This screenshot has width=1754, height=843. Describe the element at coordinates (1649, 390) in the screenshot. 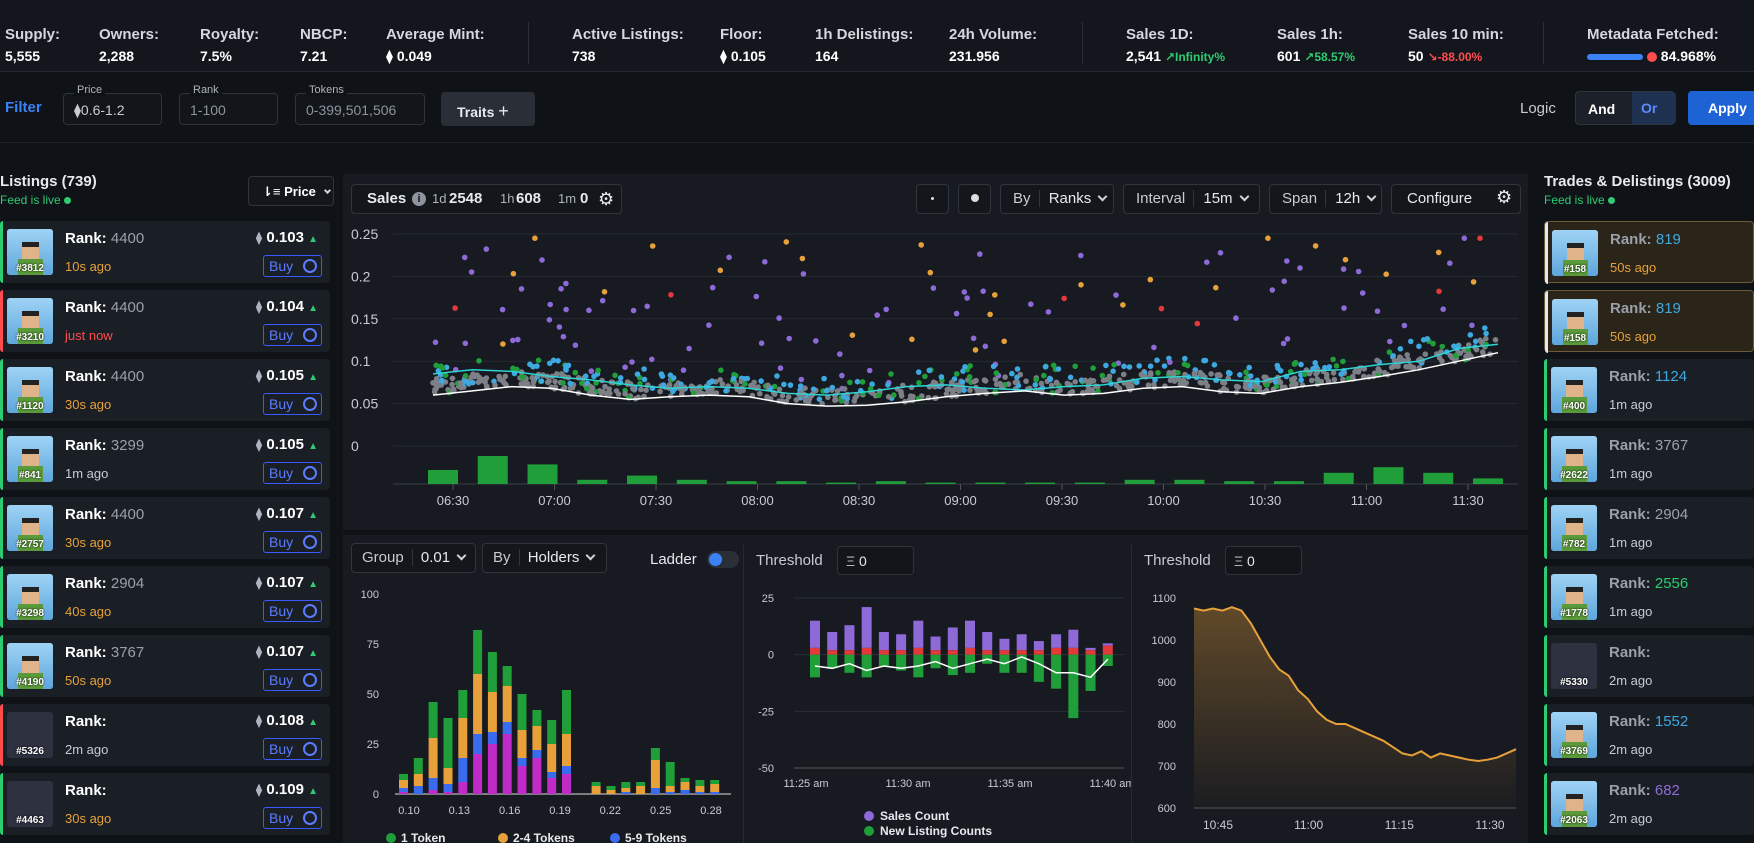

I see `trade-card: #400 Rank: 1124 1m ago` at that location.